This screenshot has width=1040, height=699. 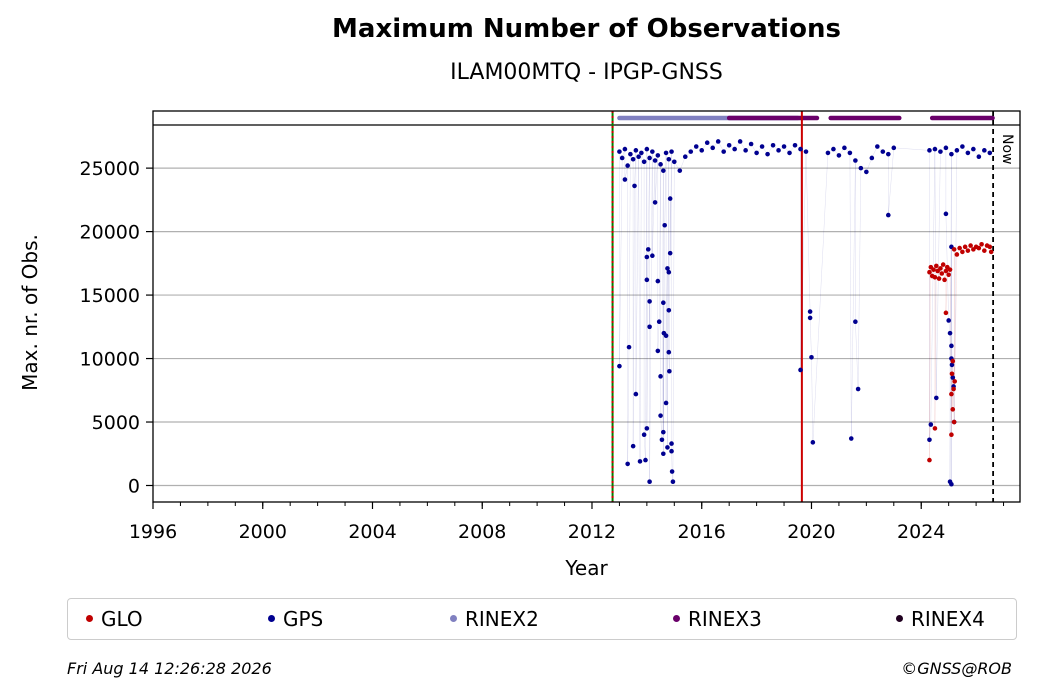 I want to click on legend-marker-gps, so click(x=271, y=618).